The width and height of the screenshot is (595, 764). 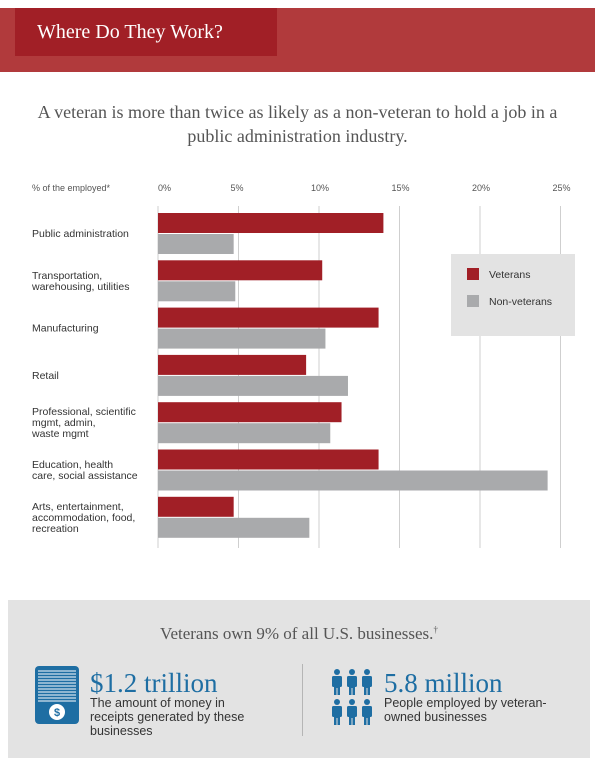 I want to click on category-label: waste mgmt, so click(x=60, y=434).